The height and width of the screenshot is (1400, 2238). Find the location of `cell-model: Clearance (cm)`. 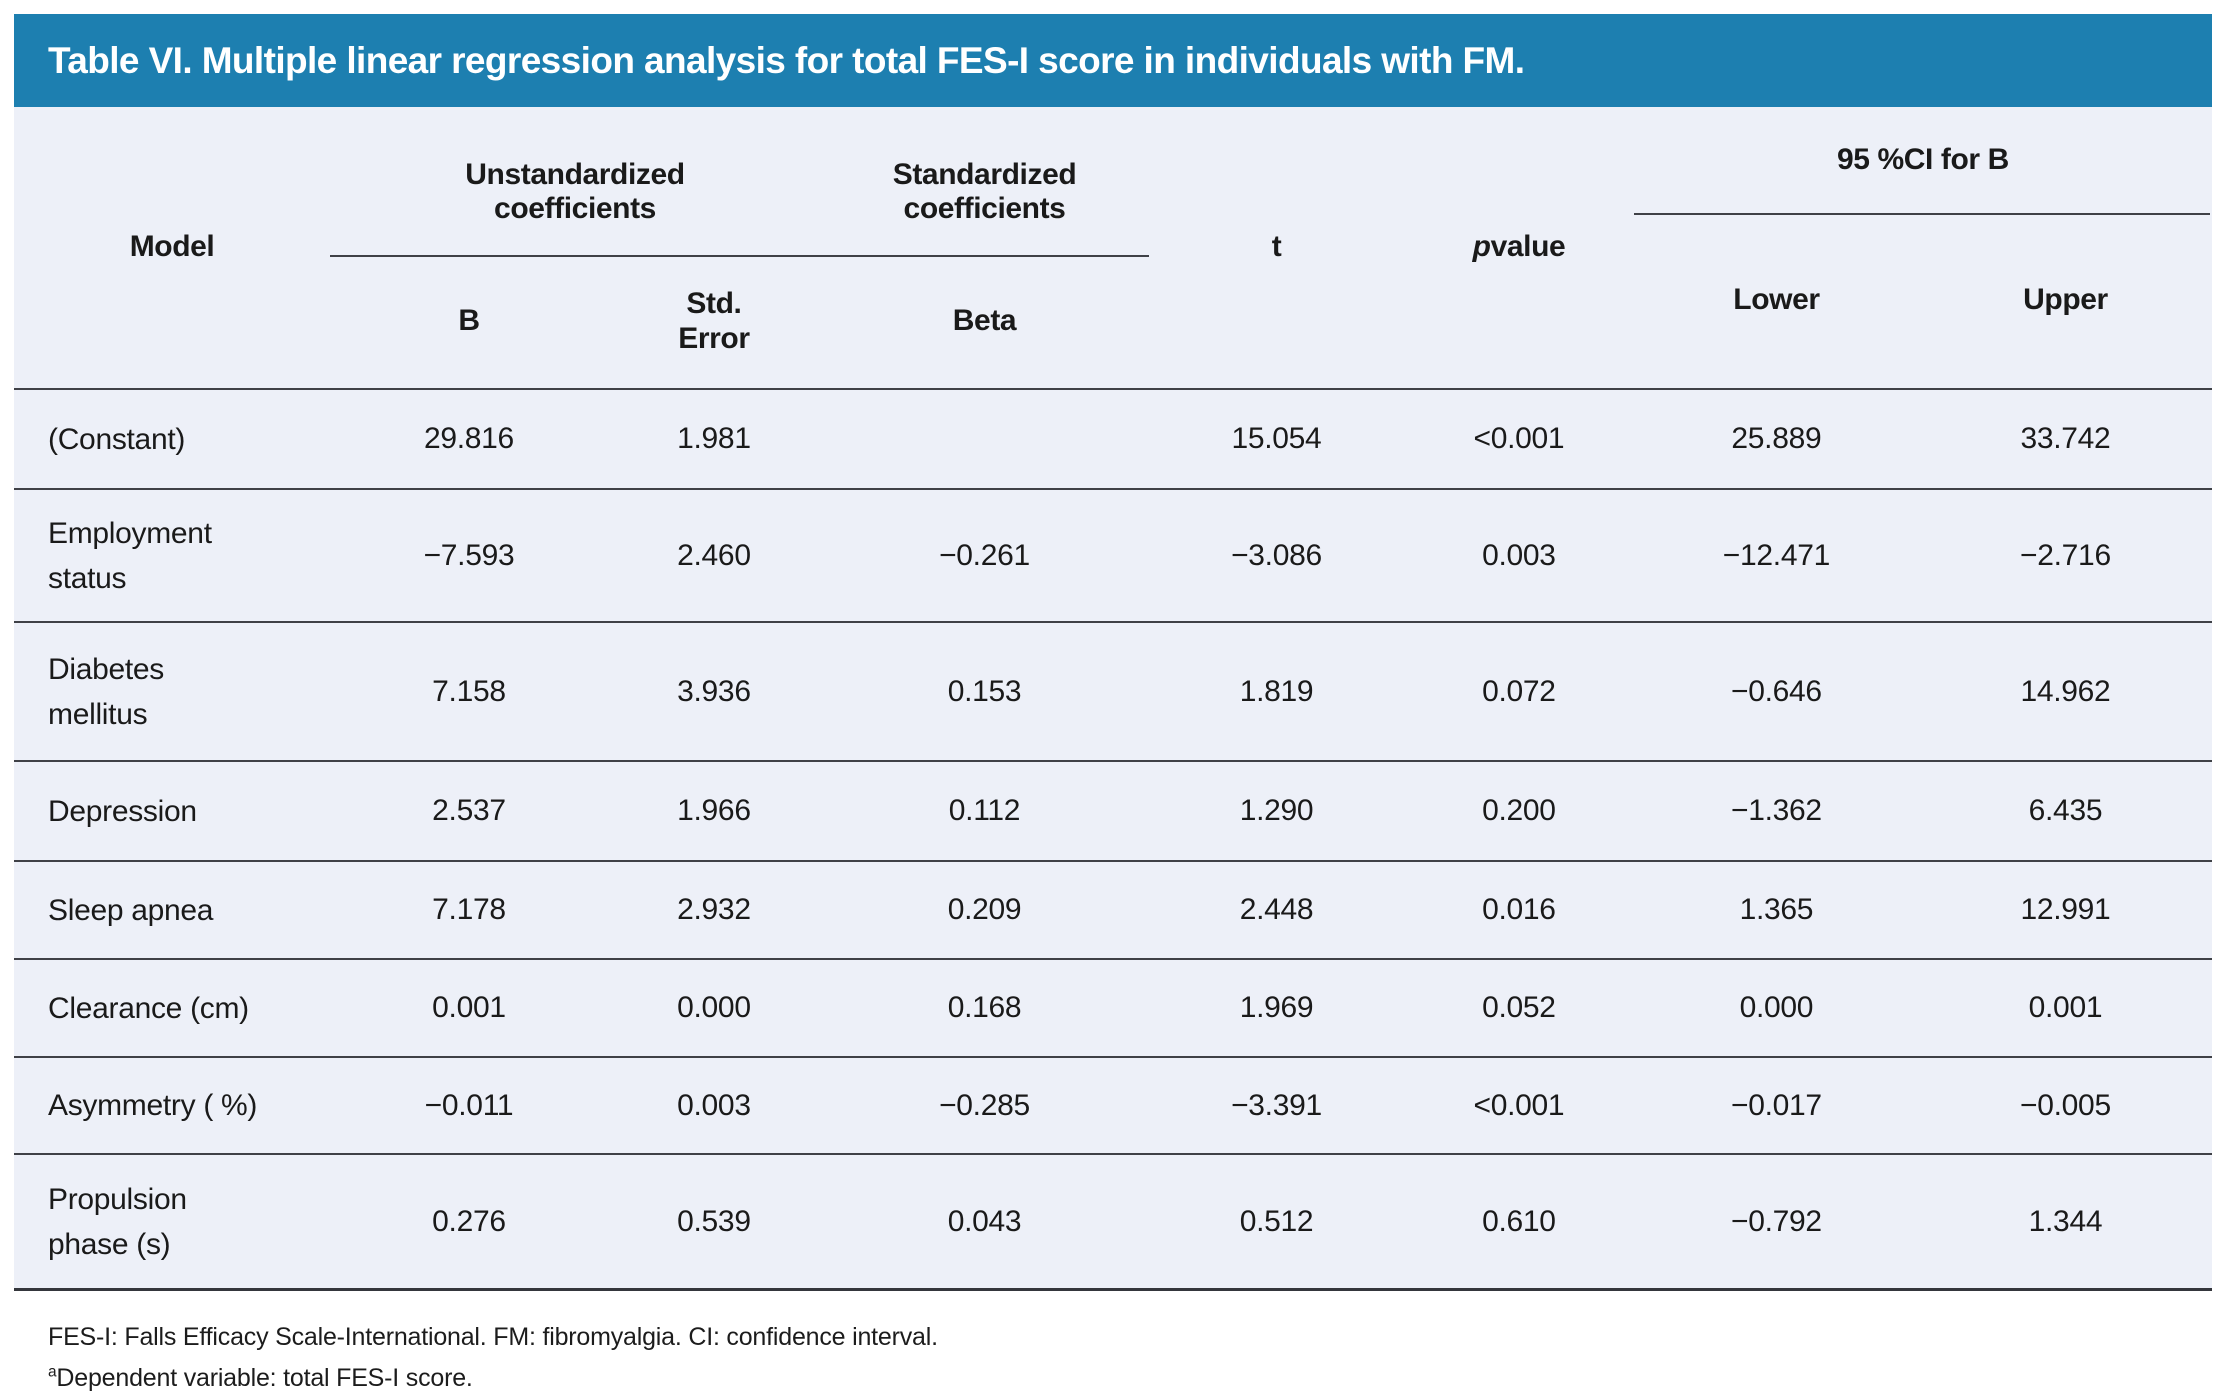

cell-model: Clearance (cm) is located at coordinates (148, 1008).